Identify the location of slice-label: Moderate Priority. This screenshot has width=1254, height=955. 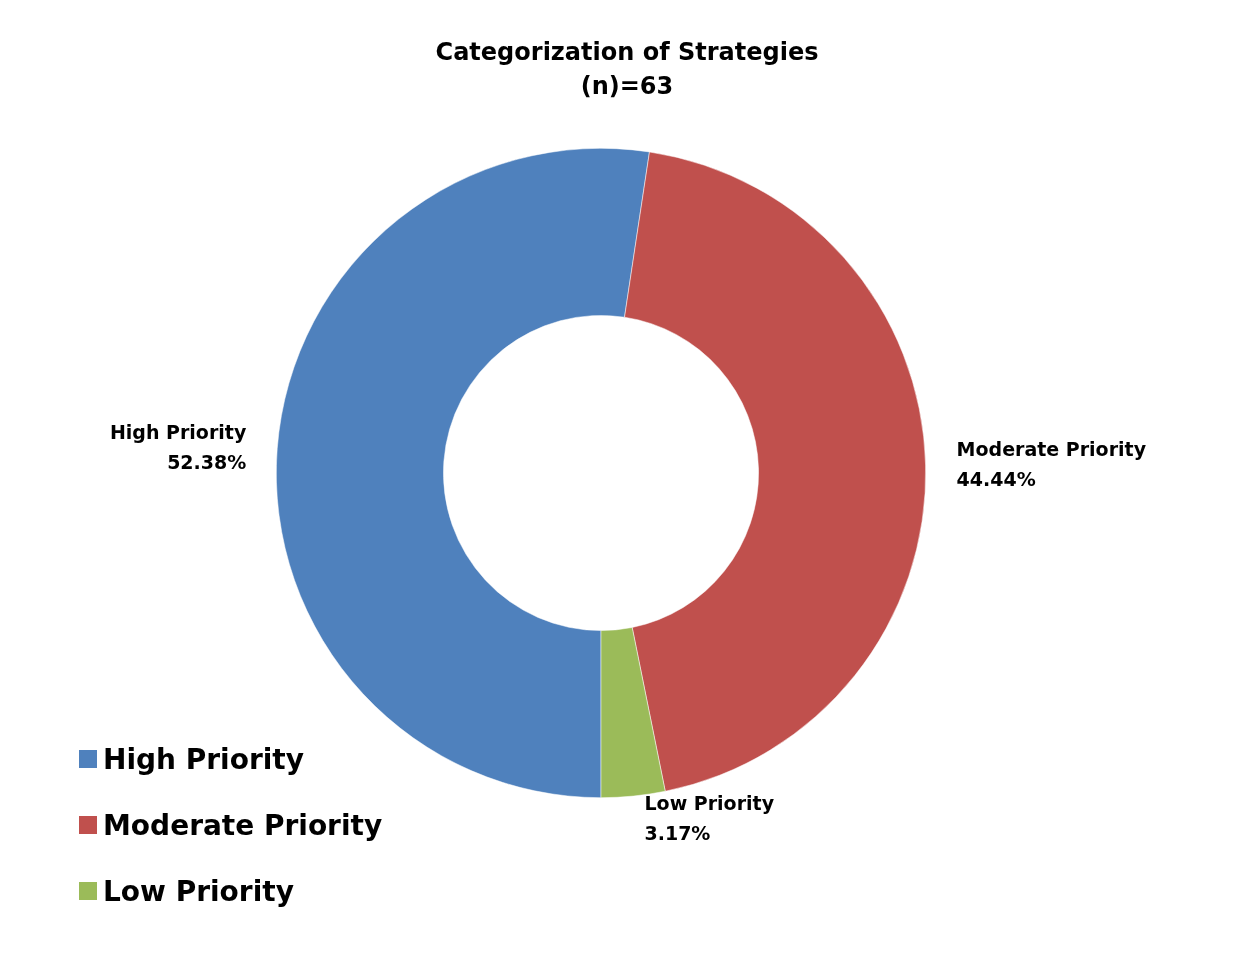
(1051, 449).